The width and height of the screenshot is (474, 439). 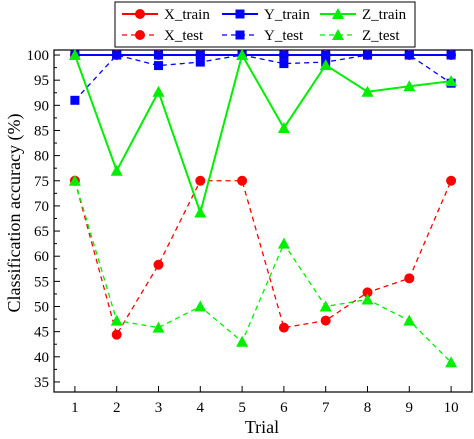 I want to click on x-tick-label: 7, so click(x=326, y=408).